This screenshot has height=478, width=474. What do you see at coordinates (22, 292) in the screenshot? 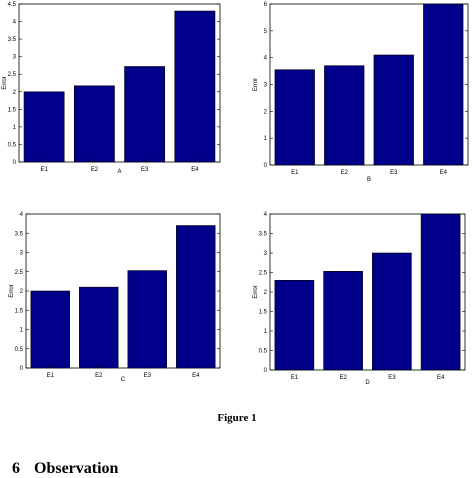
I see `y-tick-label-c: 2` at bounding box center [22, 292].